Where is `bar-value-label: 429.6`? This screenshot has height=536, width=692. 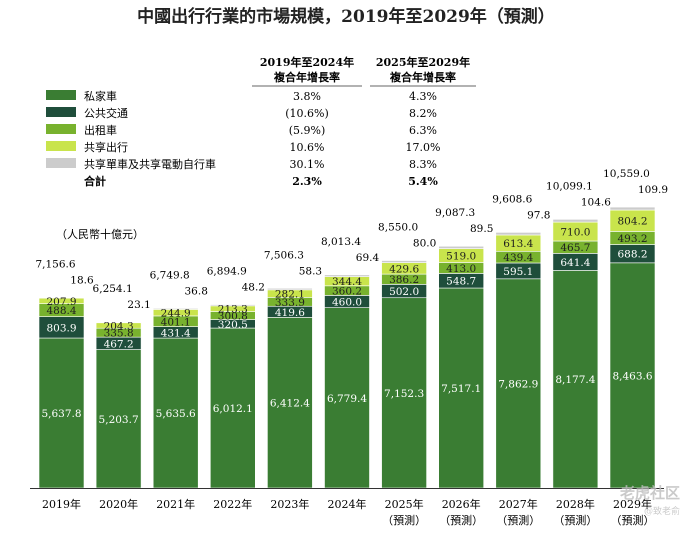
bar-value-label: 429.6 is located at coordinates (404, 269).